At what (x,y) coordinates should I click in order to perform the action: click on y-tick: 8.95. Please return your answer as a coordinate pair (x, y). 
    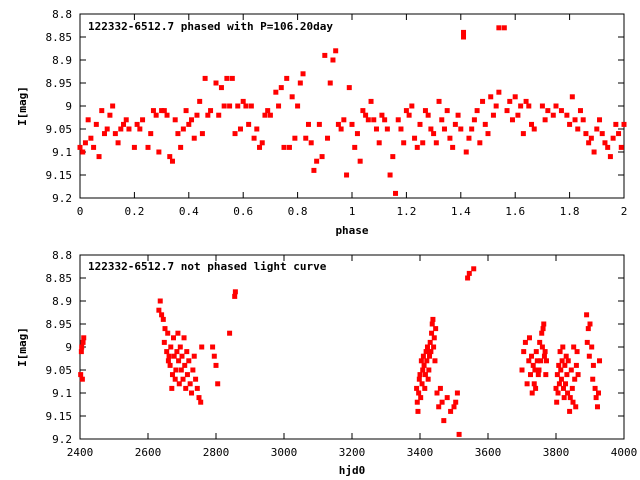
    Looking at the image, I should click on (335, 324).